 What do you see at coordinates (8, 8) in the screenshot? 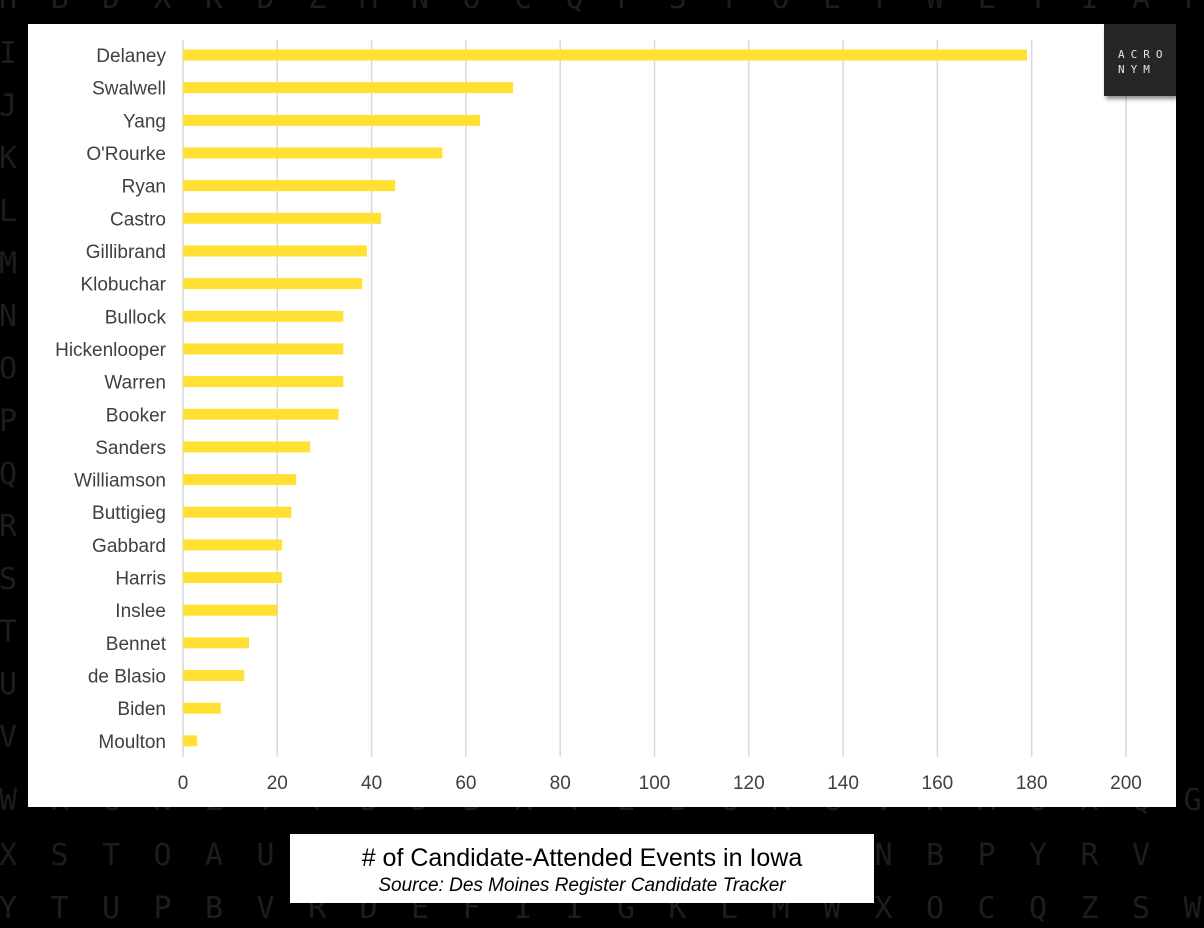
I see `background-letter: H` at bounding box center [8, 8].